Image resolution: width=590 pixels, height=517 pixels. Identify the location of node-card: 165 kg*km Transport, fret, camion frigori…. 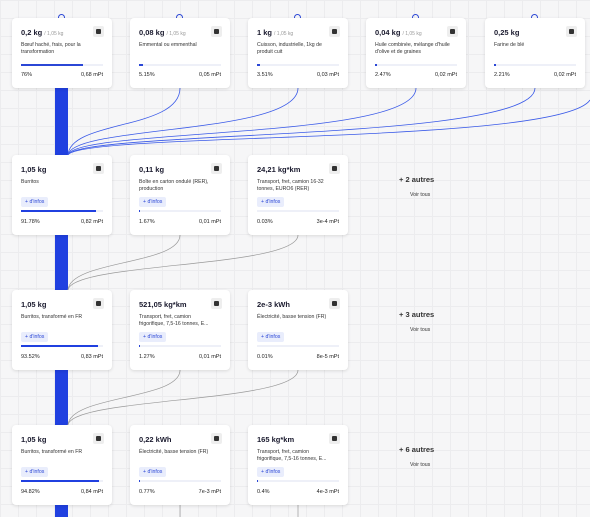
(298, 465).